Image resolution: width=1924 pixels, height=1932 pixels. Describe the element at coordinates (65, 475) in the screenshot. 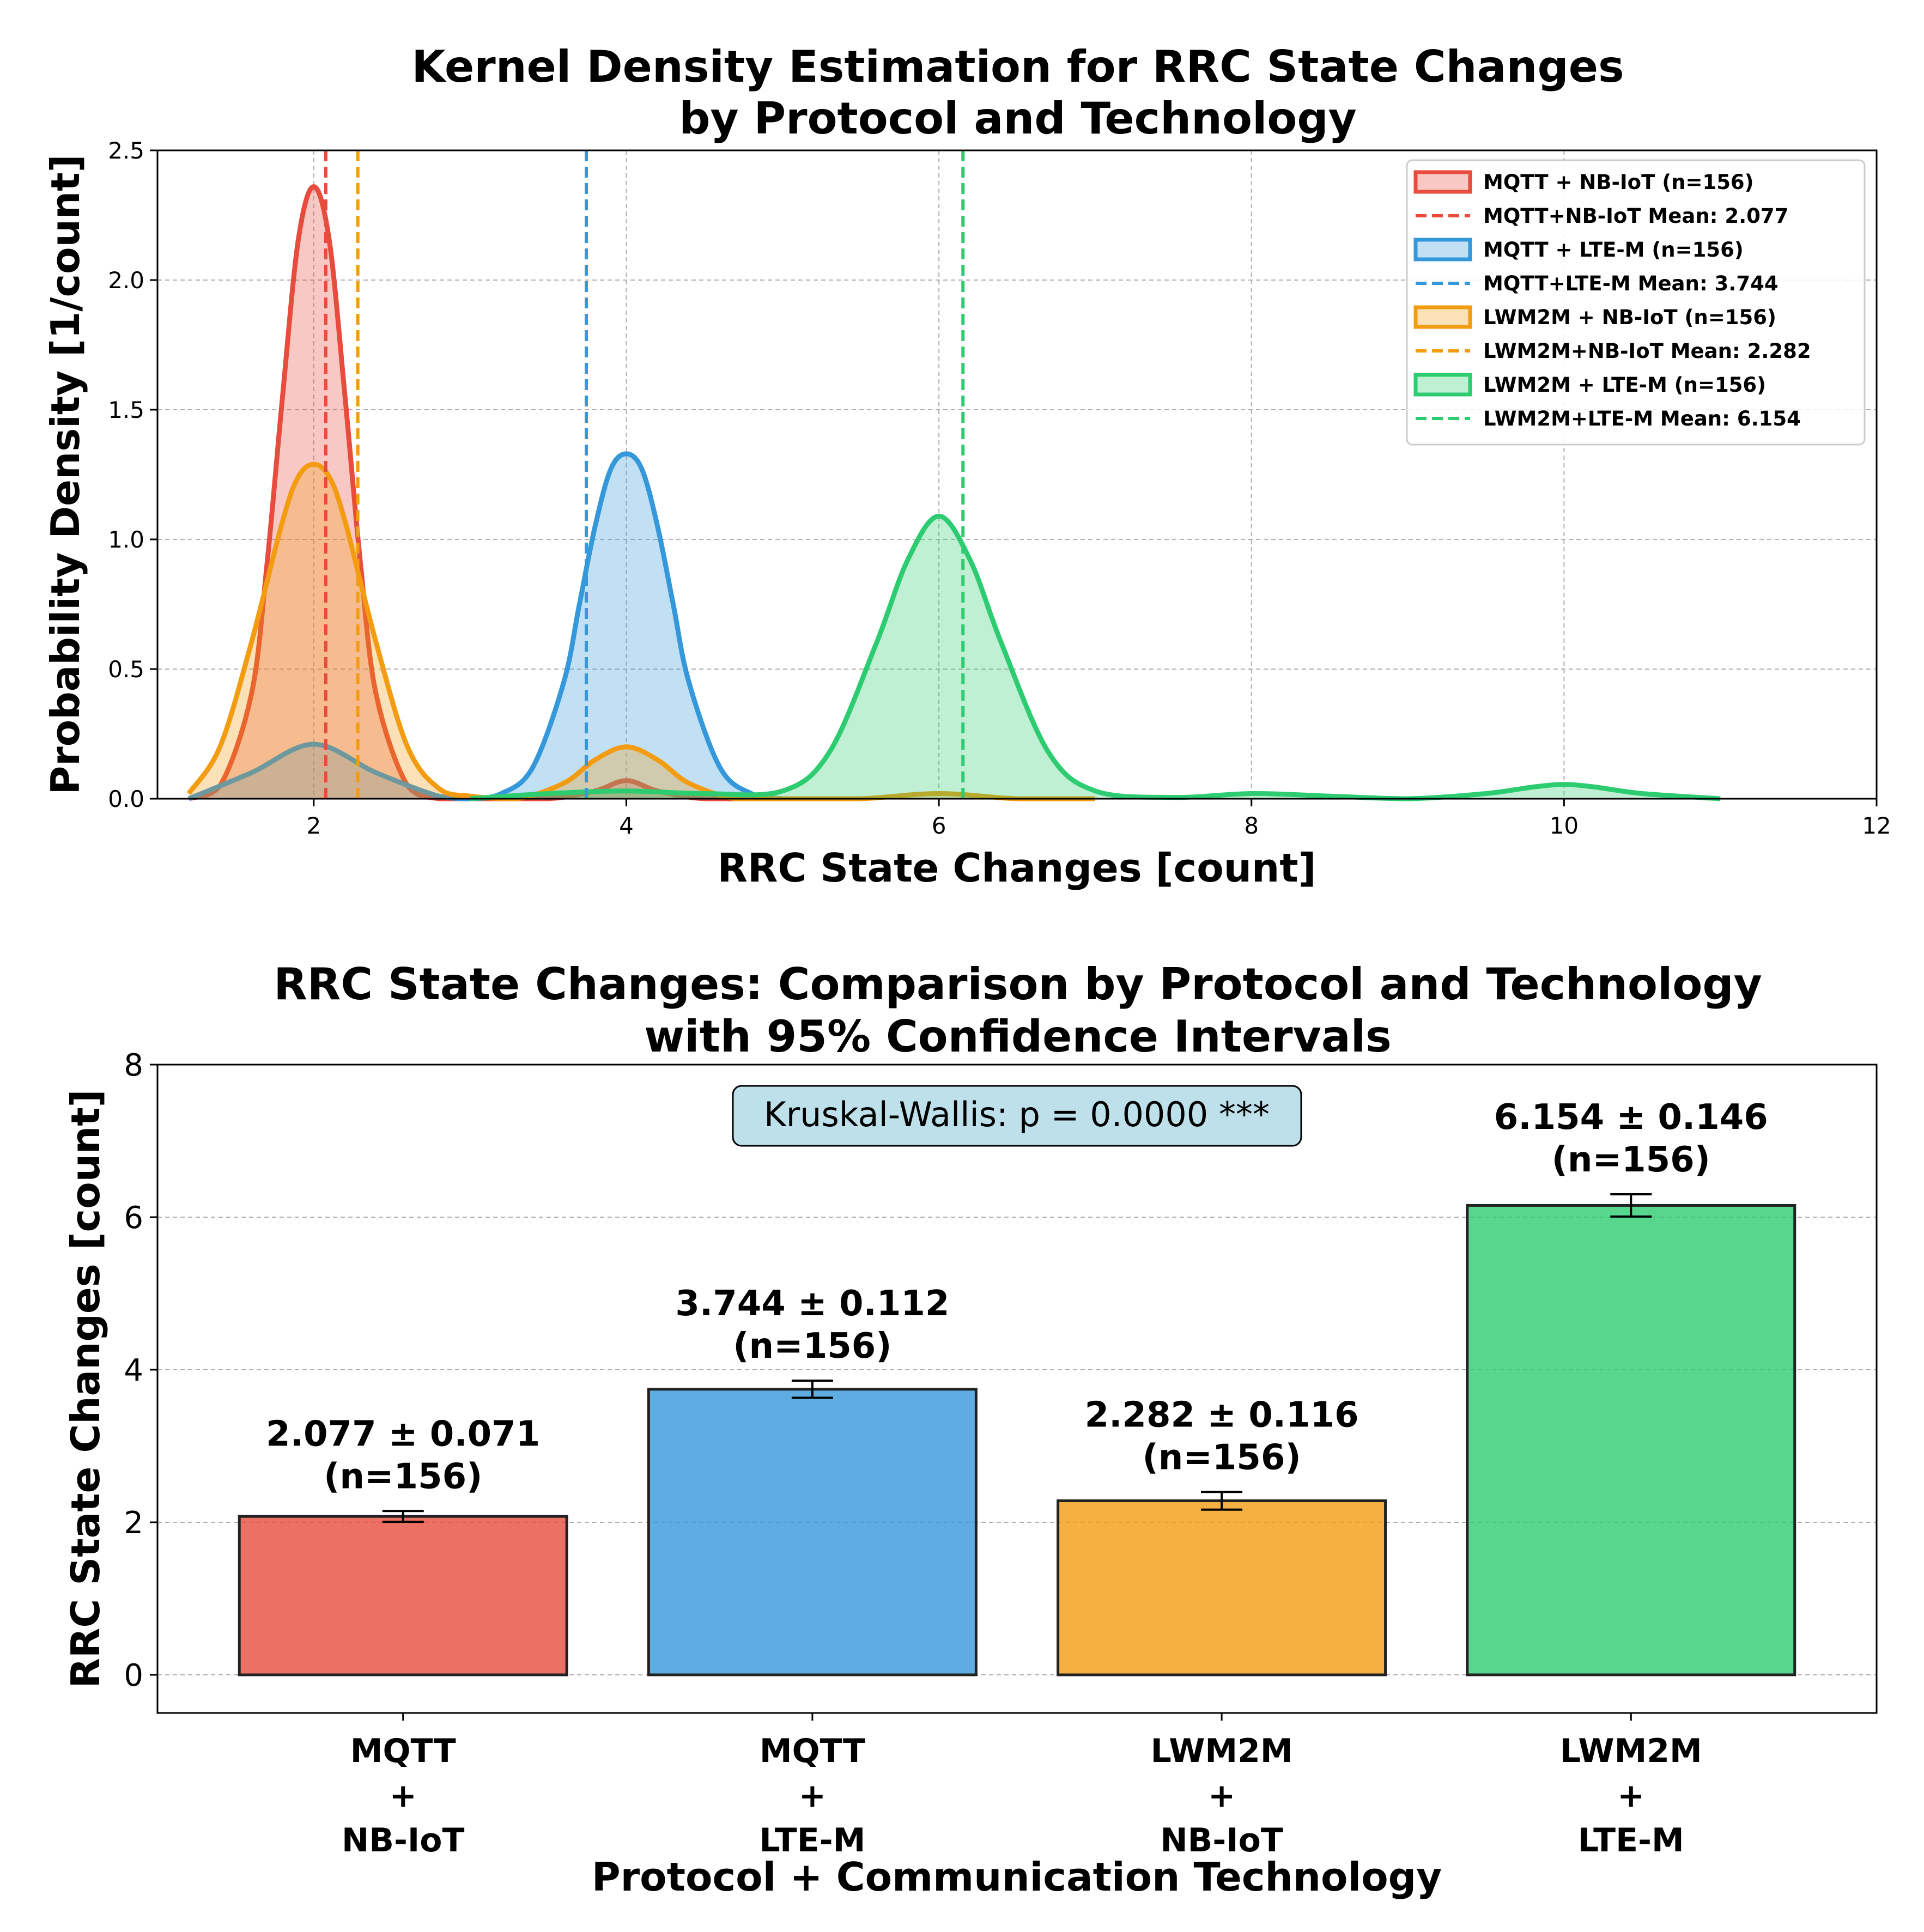

I see `kde-y-axis-label: Probability Density [1/count]` at that location.